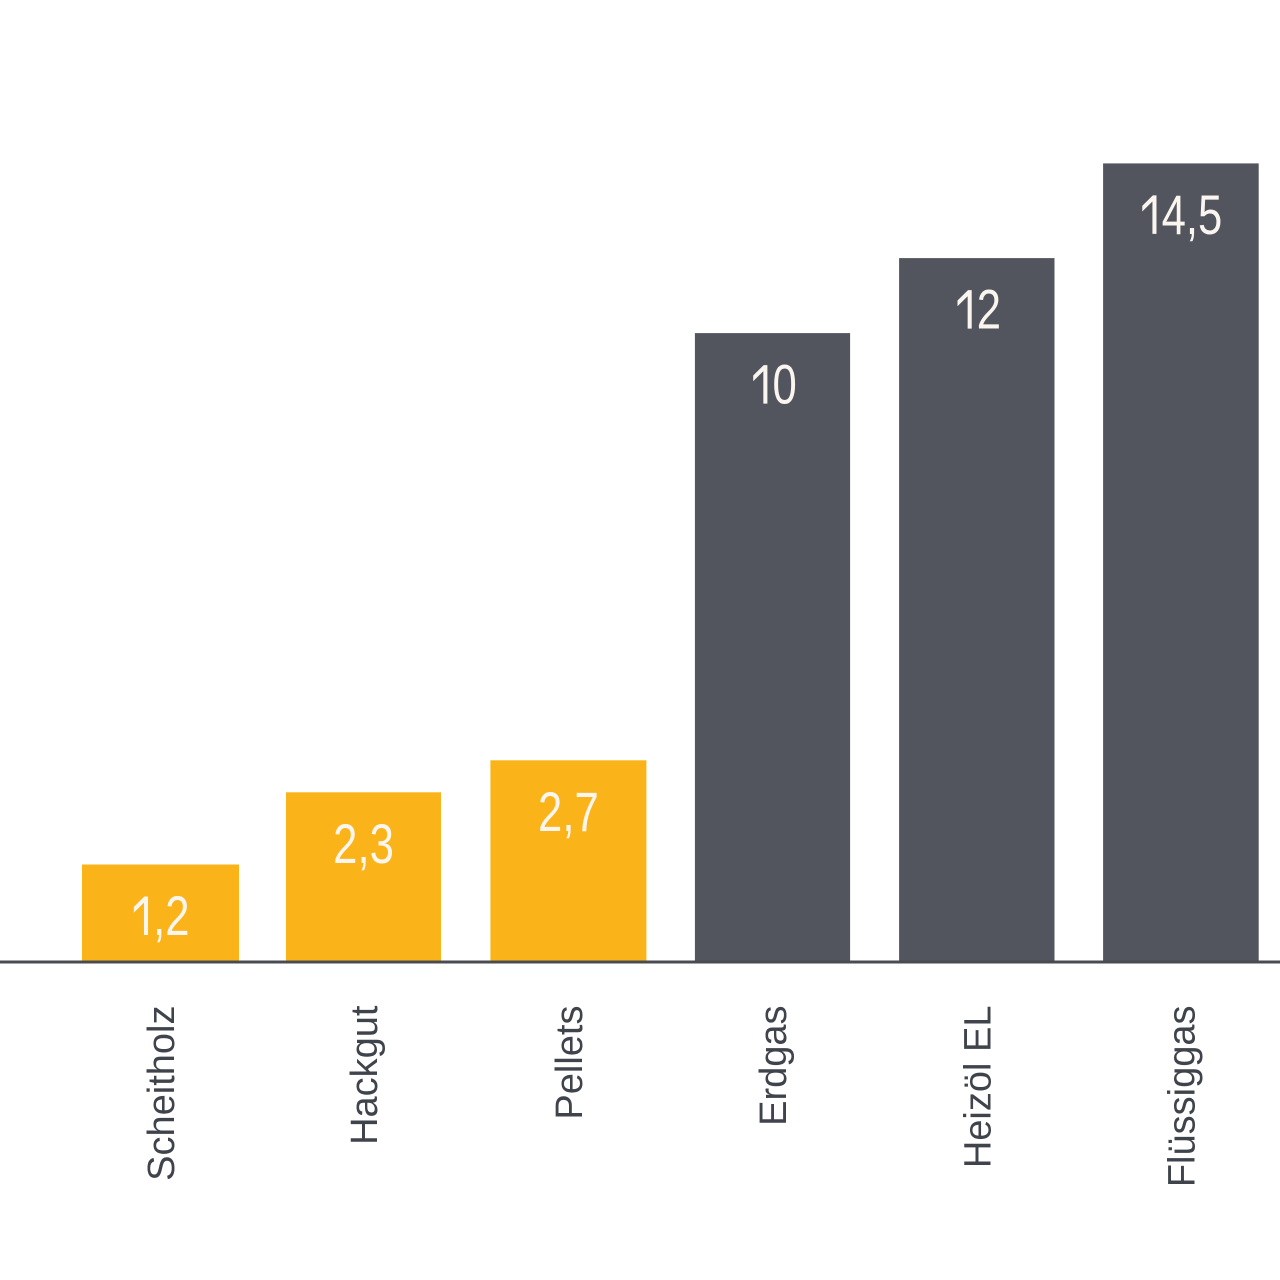 The image size is (1280, 1280). I want to click on svg-text: Hackgut, so click(365, 1075).